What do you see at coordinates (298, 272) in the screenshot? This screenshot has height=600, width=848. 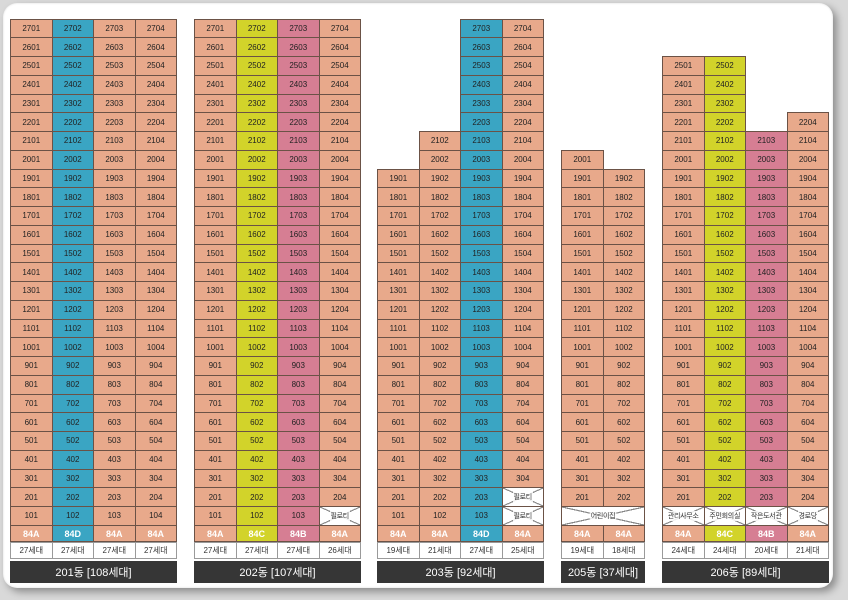 I see `unit-cell: 1403` at bounding box center [298, 272].